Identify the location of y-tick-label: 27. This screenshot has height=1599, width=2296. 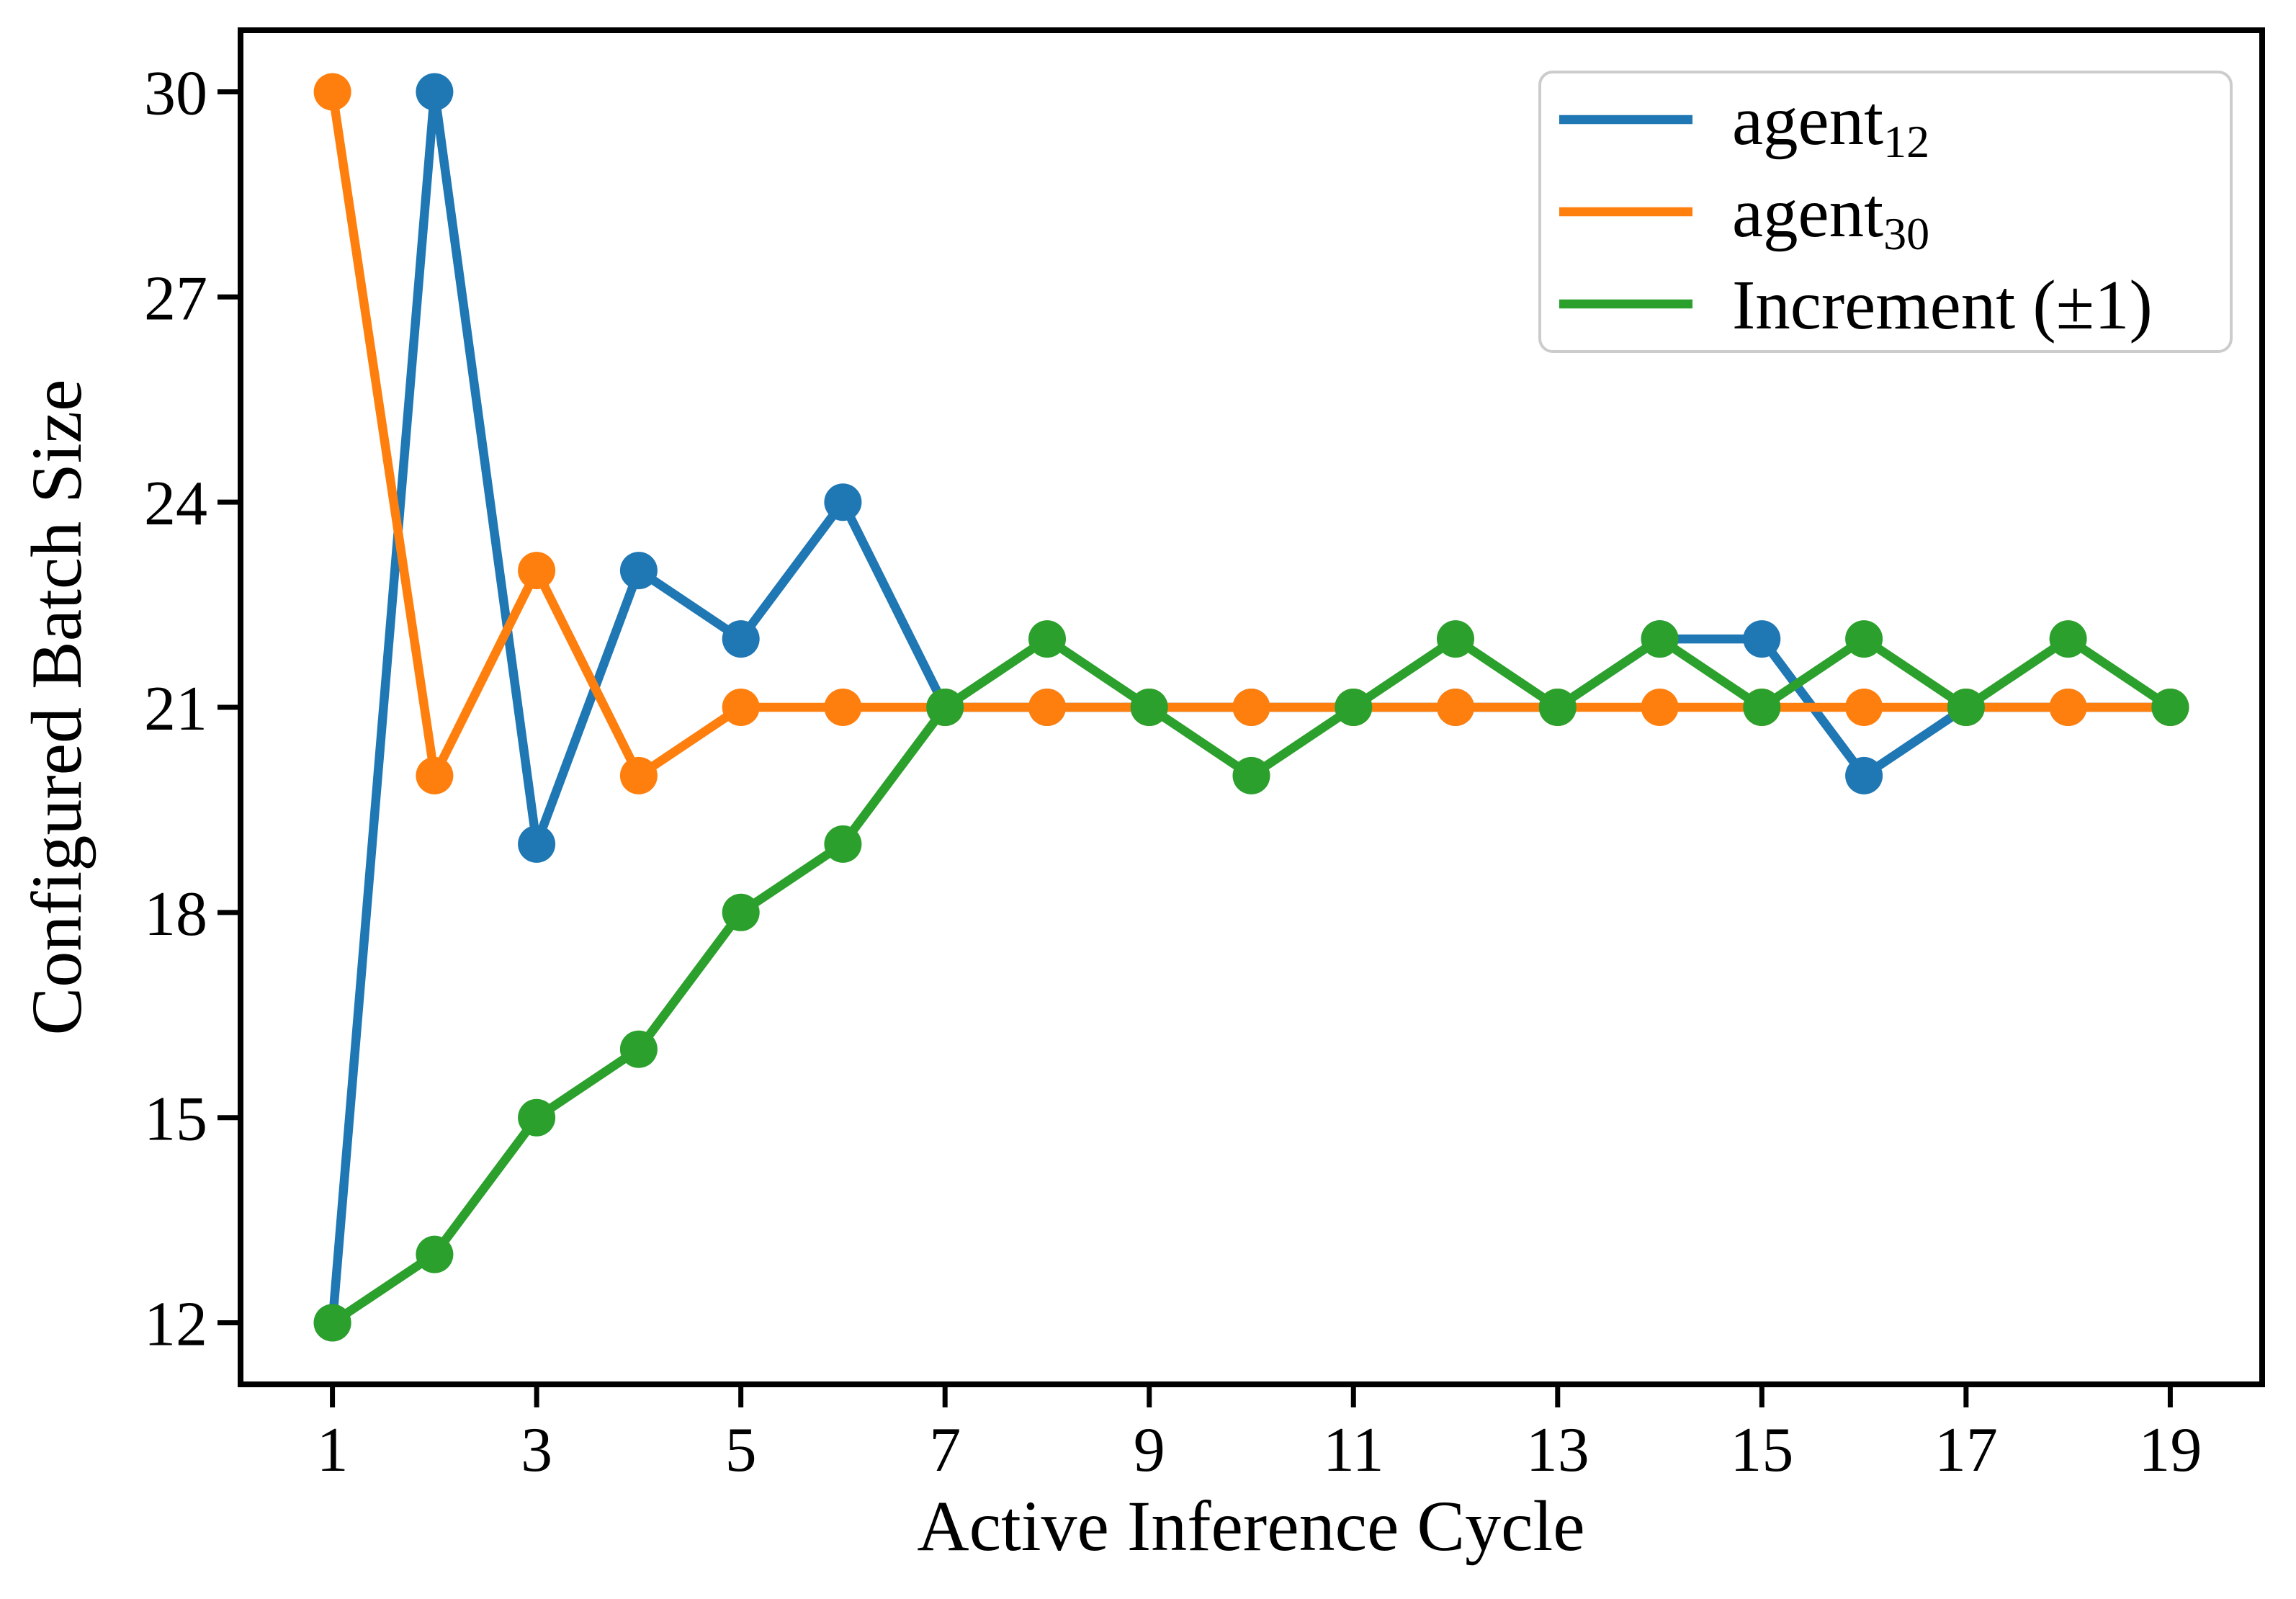
(175, 298).